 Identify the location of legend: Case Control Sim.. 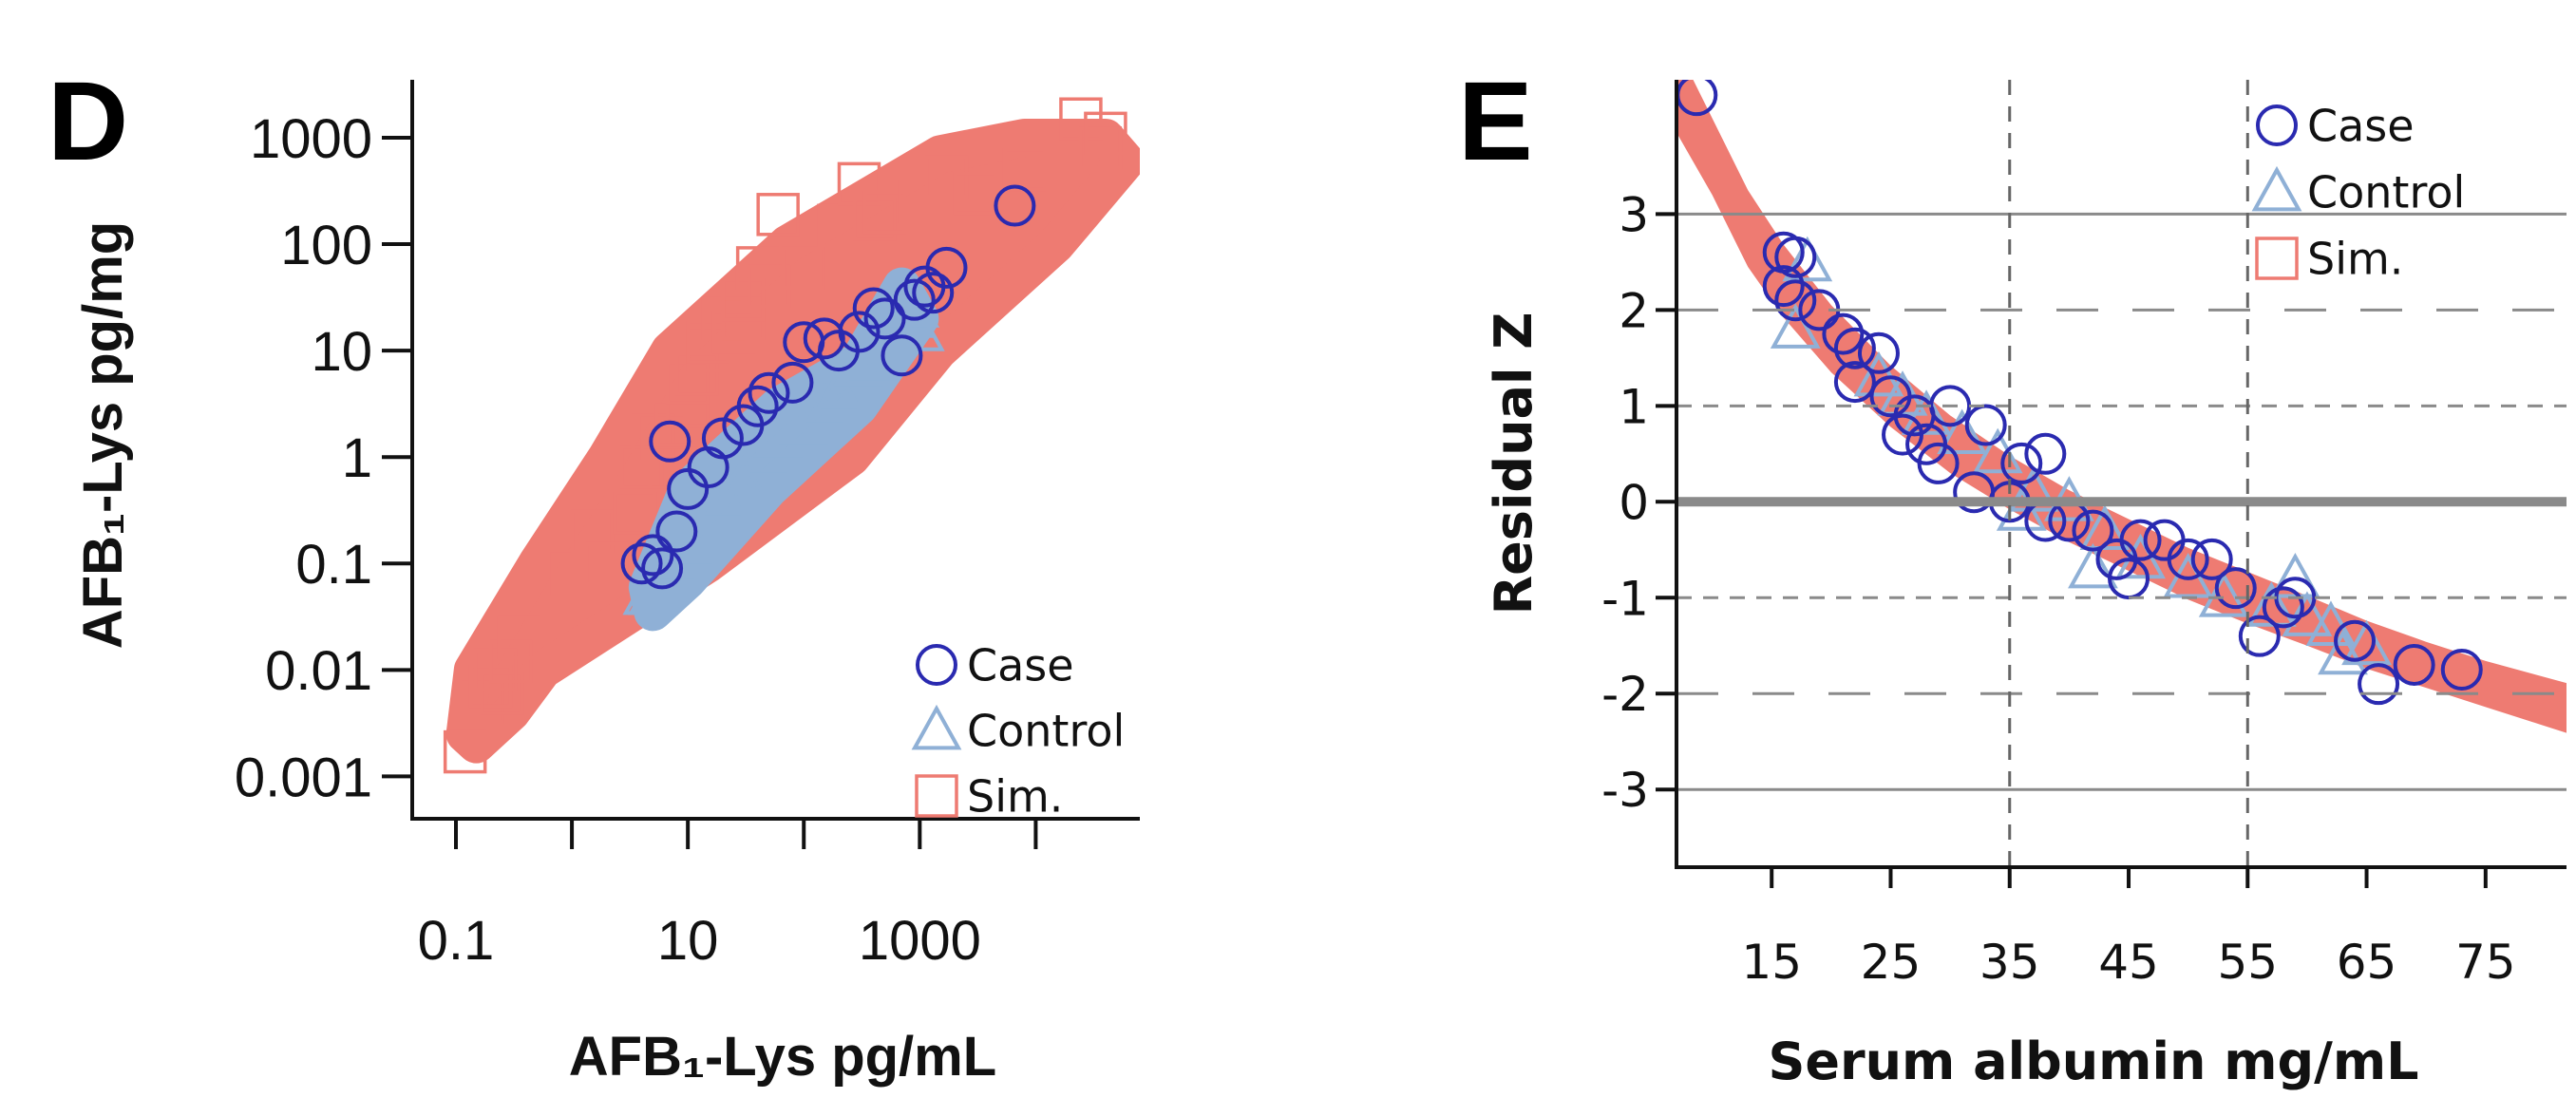
(2358, 193).